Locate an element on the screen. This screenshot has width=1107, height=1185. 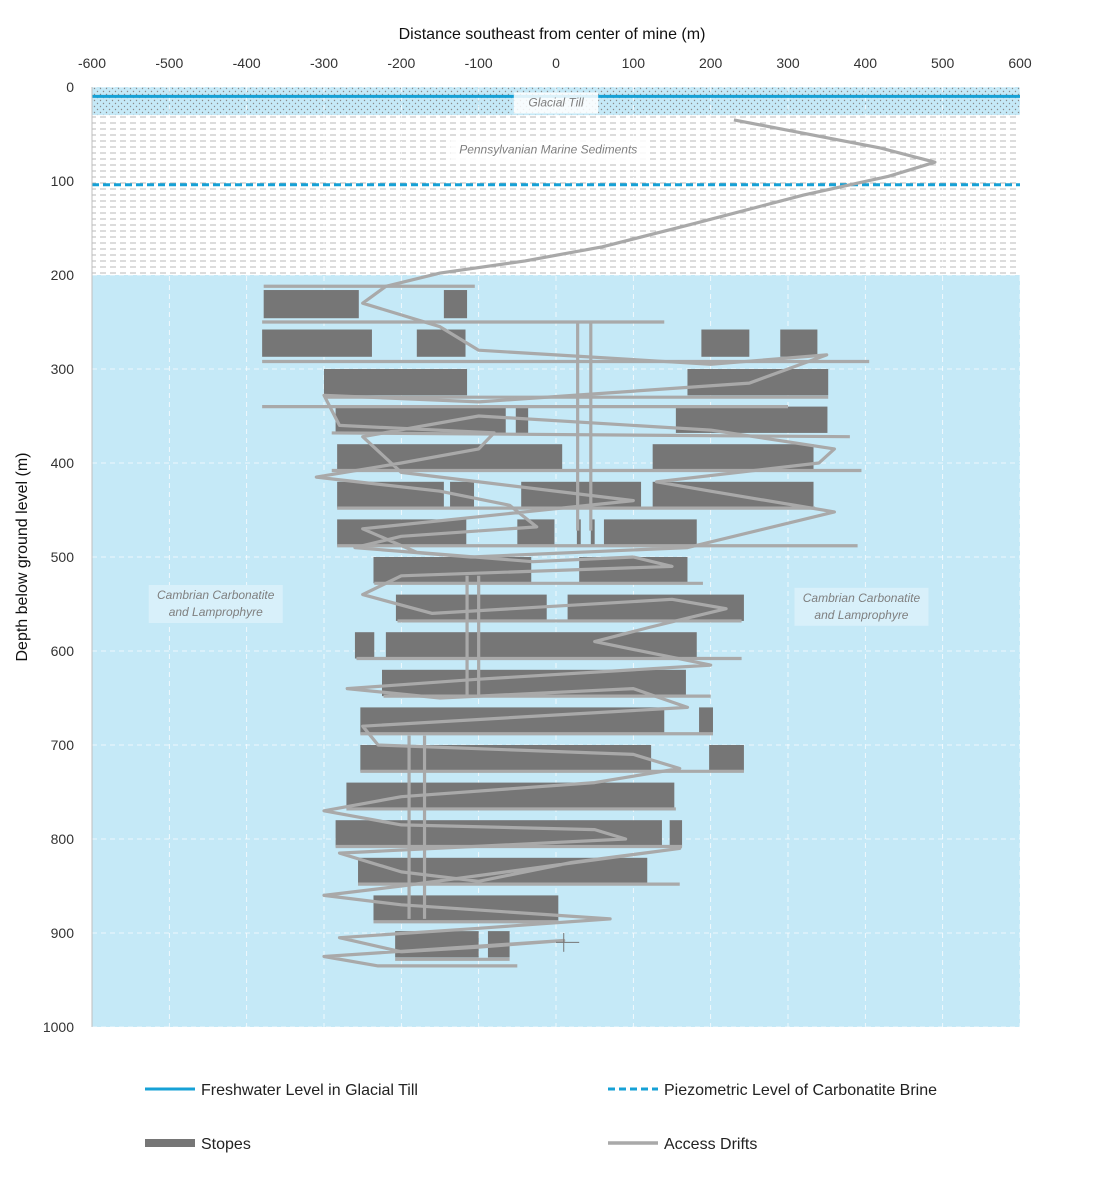
x-tick-label-9: 300 is located at coordinates (788, 63).